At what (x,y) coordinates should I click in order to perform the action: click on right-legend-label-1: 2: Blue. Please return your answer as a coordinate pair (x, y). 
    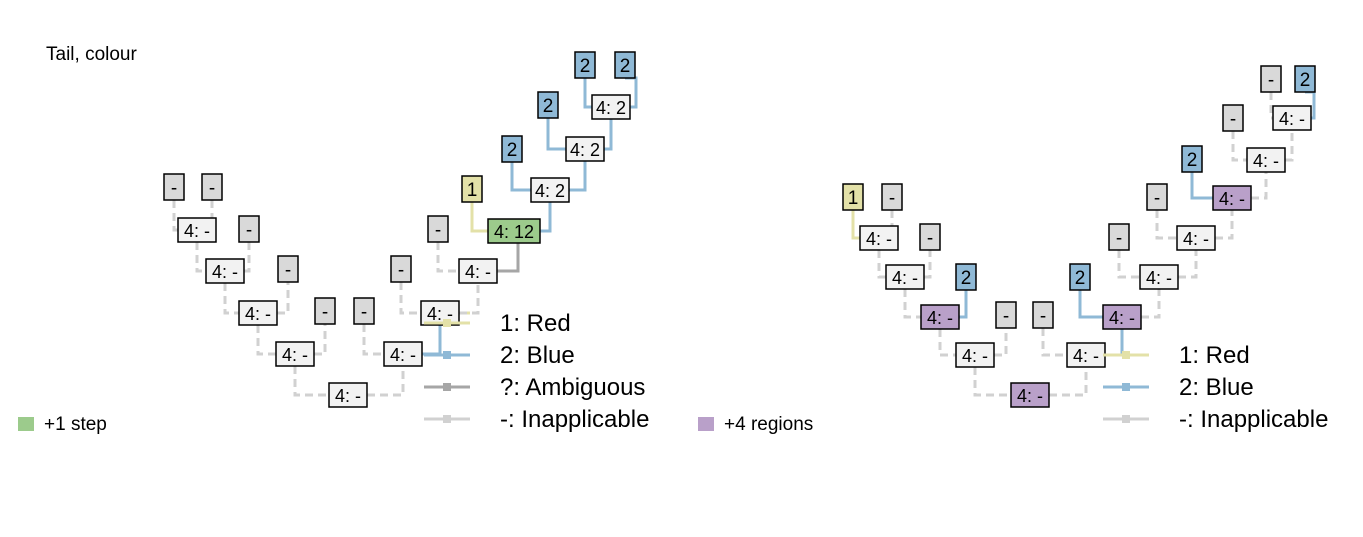
    Looking at the image, I should click on (1216, 387).